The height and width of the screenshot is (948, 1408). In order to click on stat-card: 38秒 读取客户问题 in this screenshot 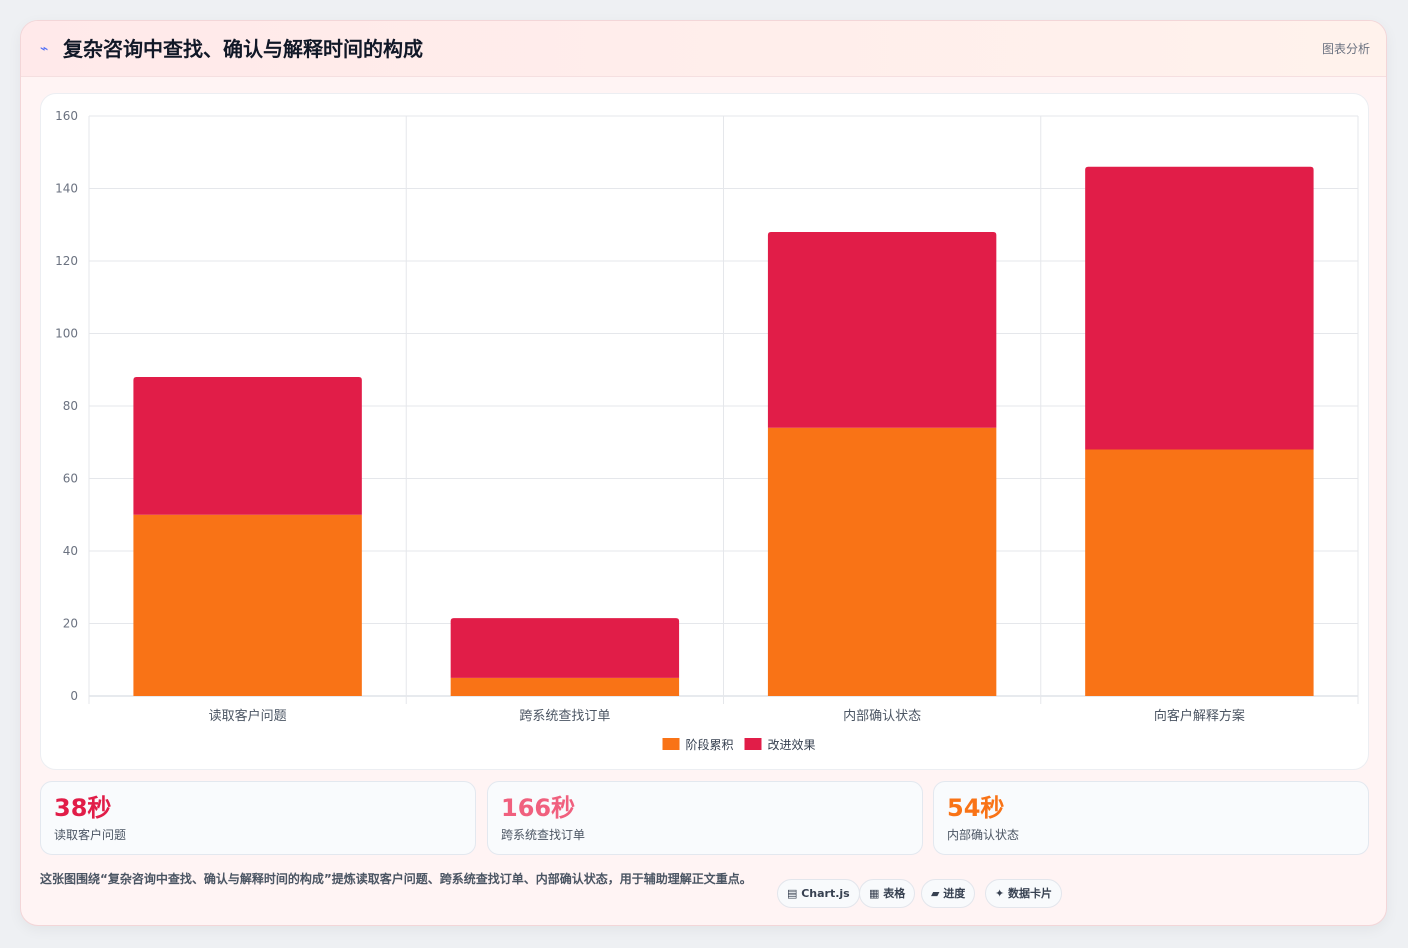, I will do `click(258, 818)`.